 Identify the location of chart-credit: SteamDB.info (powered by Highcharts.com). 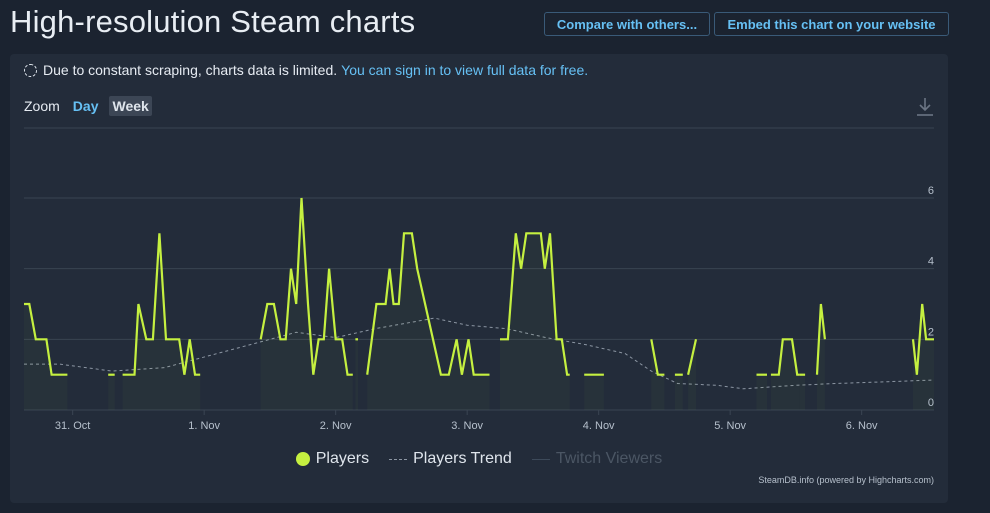
(846, 480).